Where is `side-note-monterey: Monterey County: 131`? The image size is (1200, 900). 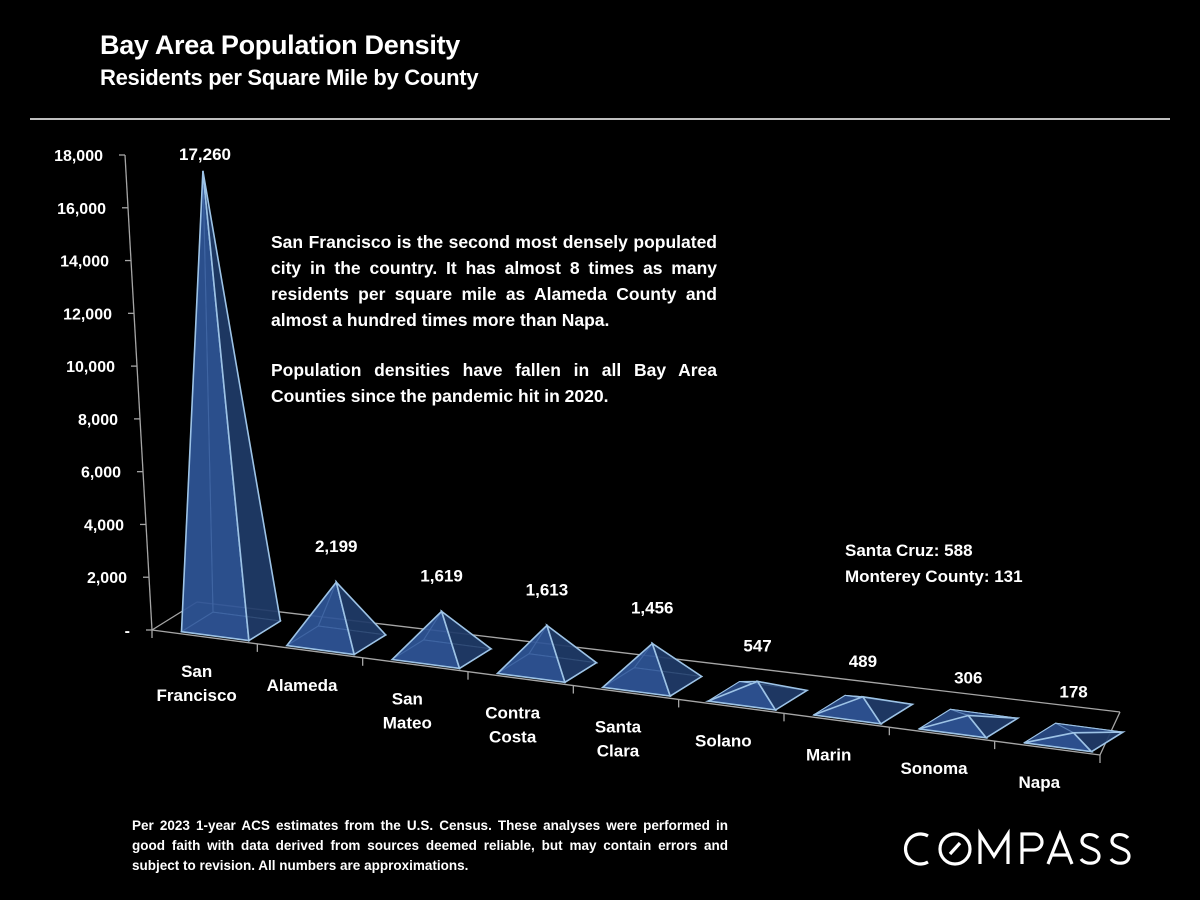
side-note-monterey: Monterey County: 131 is located at coordinates (934, 576).